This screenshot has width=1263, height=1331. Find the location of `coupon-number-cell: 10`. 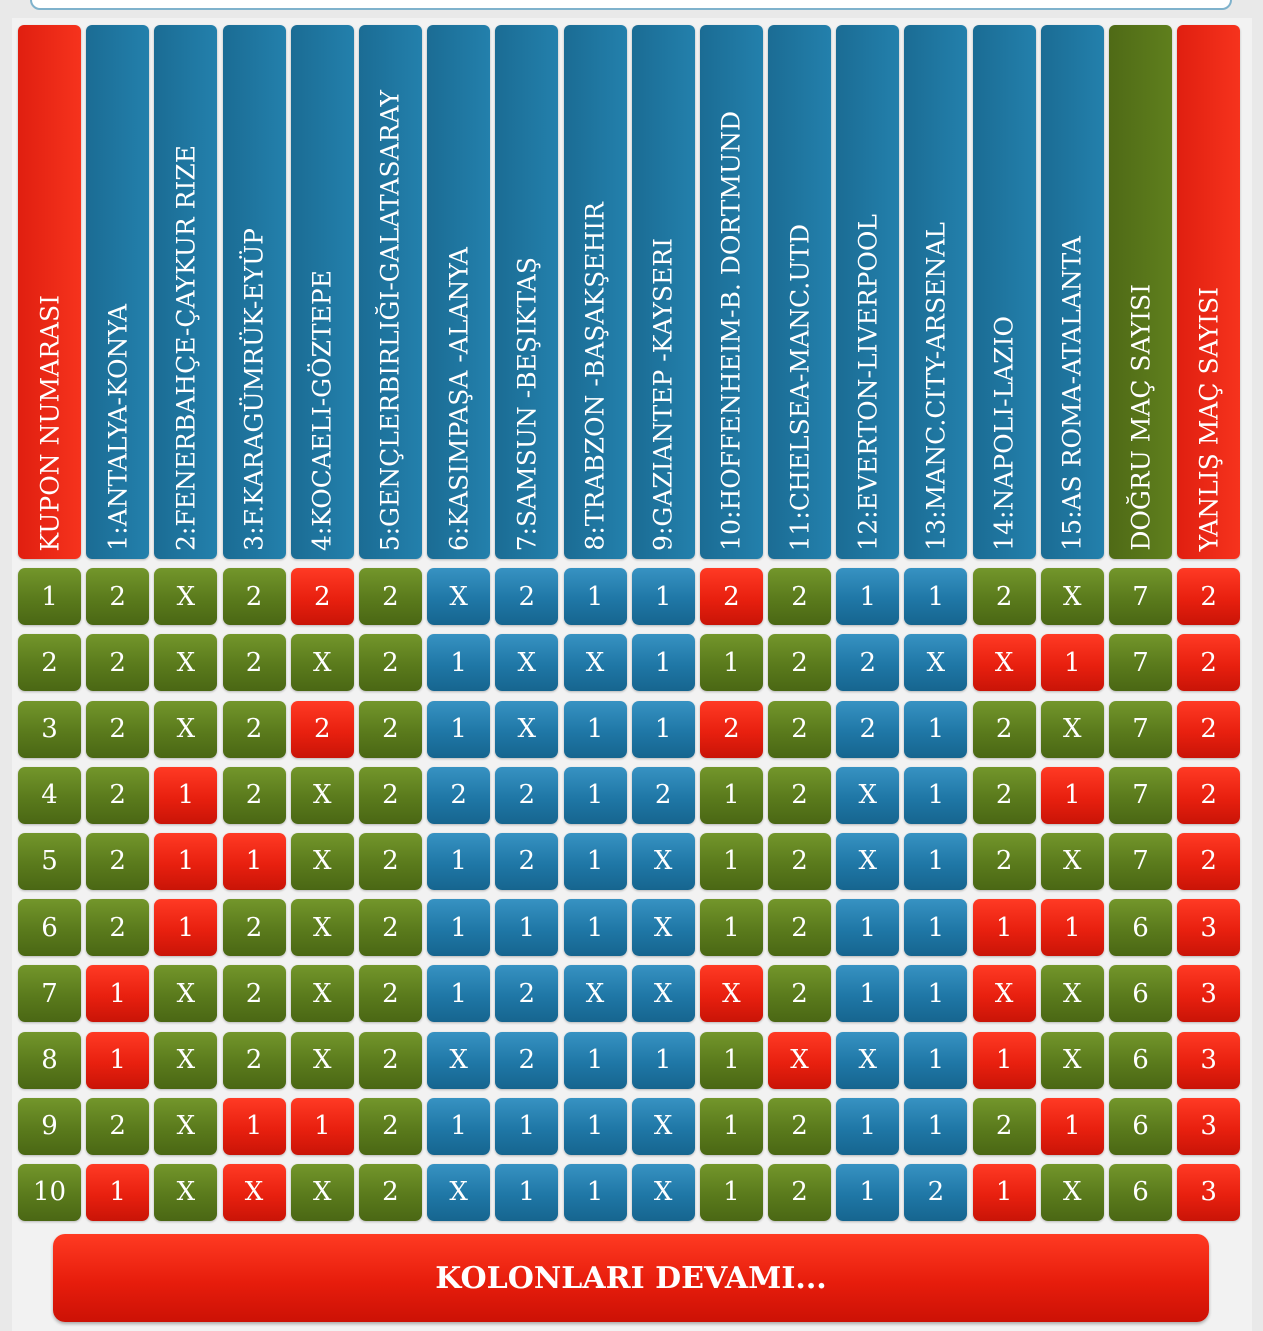

coupon-number-cell: 10 is located at coordinates (49, 1192).